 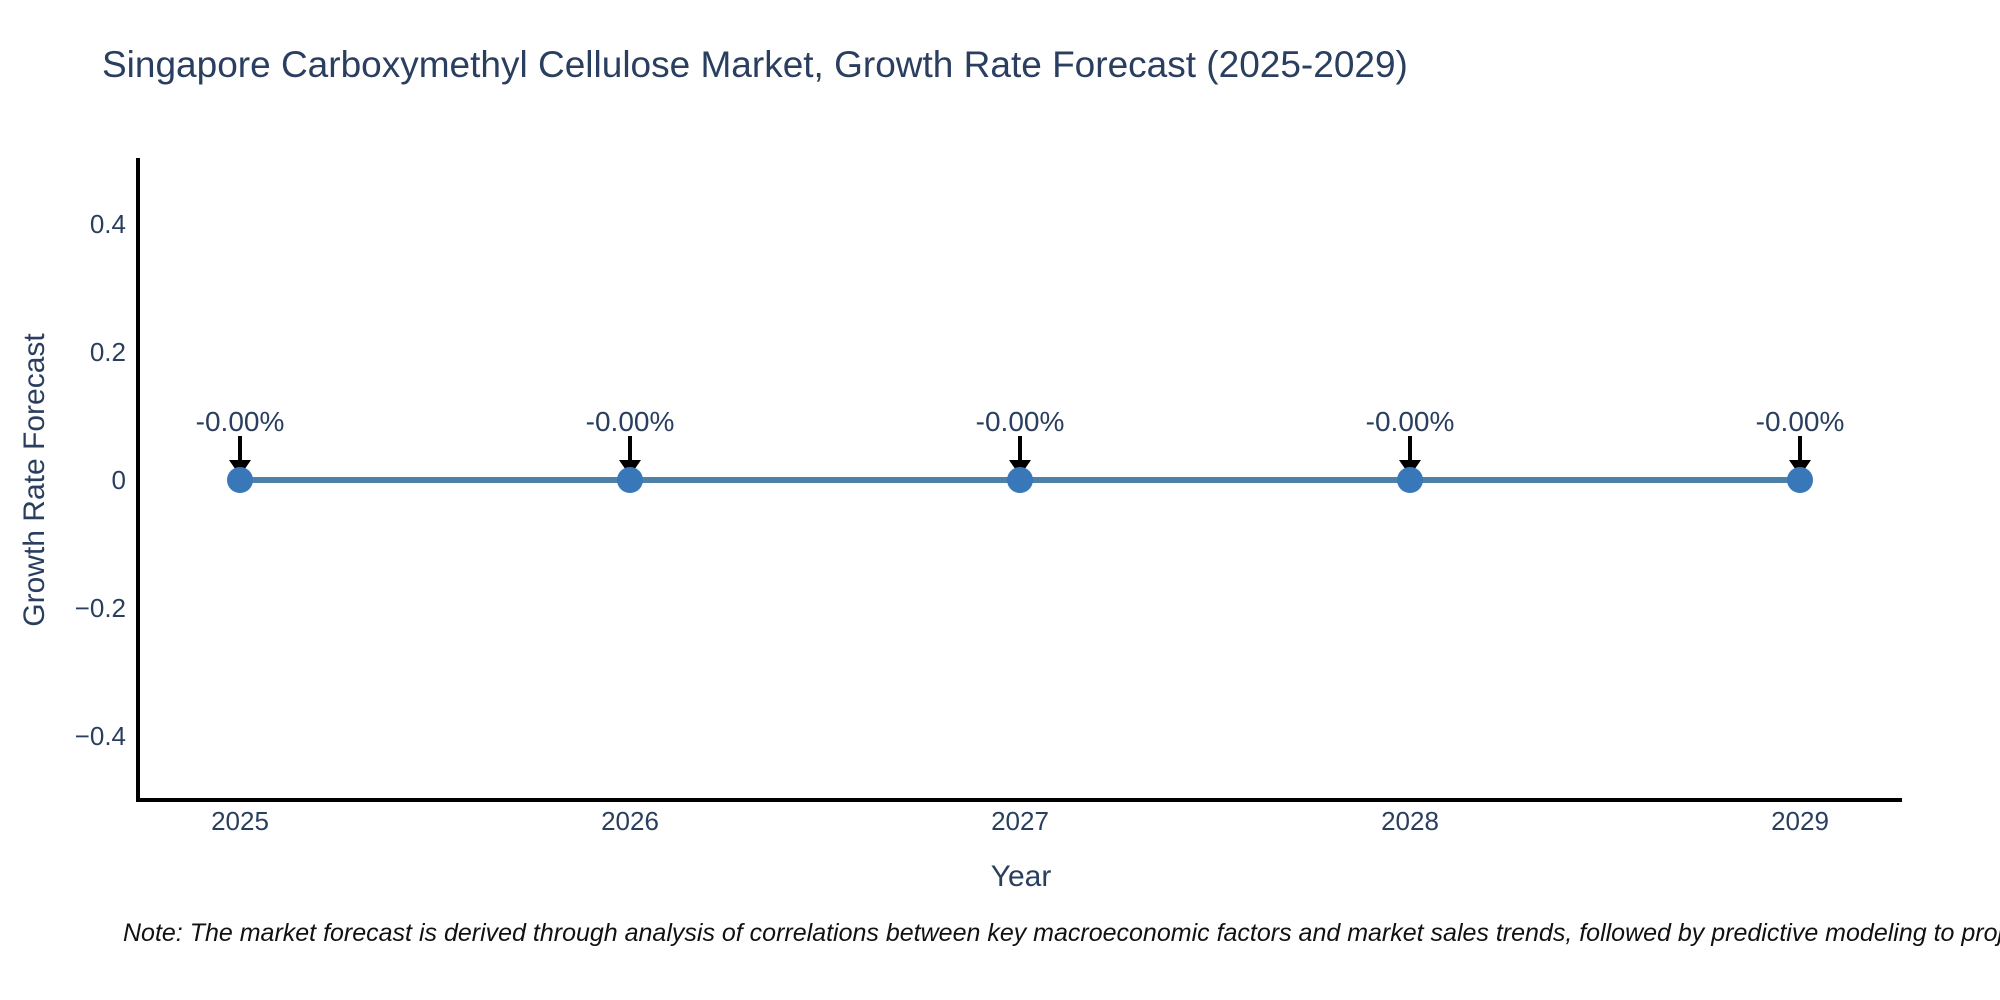 What do you see at coordinates (1019, 800) in the screenshot?
I see `x-axis-line` at bounding box center [1019, 800].